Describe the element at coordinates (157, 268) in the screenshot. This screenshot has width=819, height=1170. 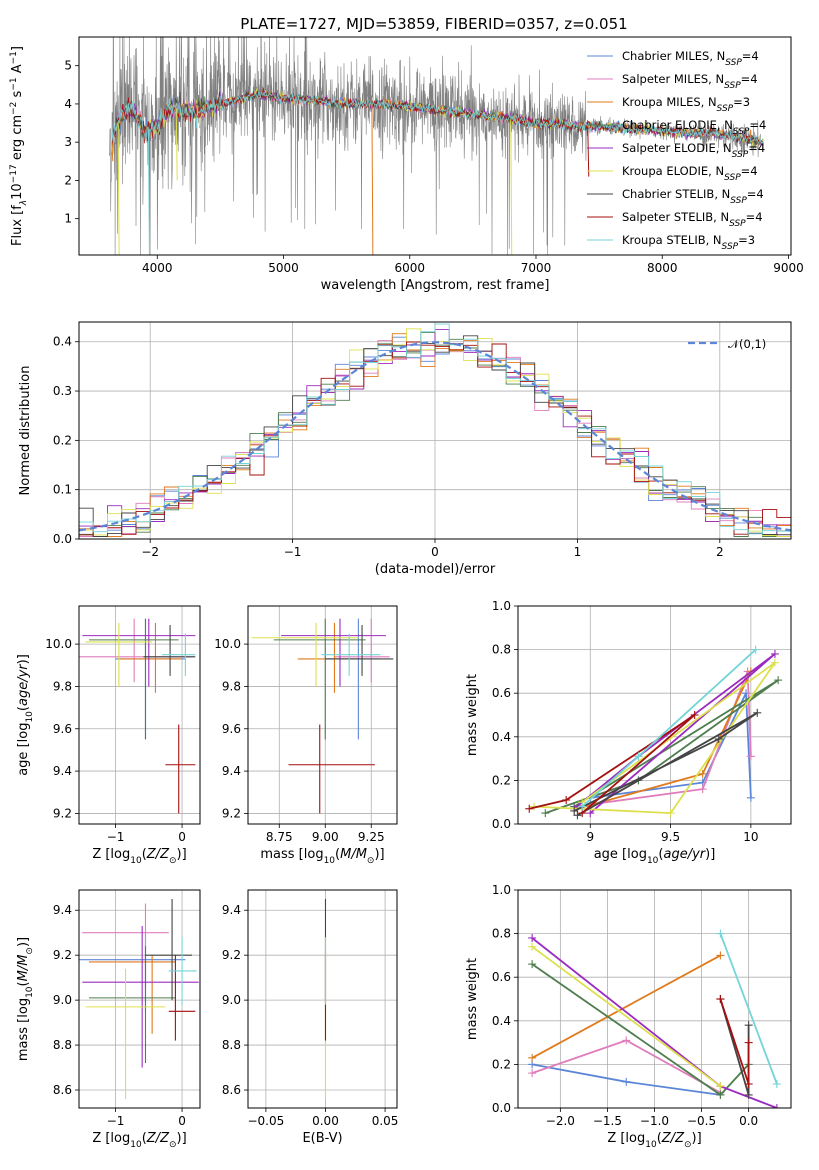
I see `x-tick-label: 4000` at that location.